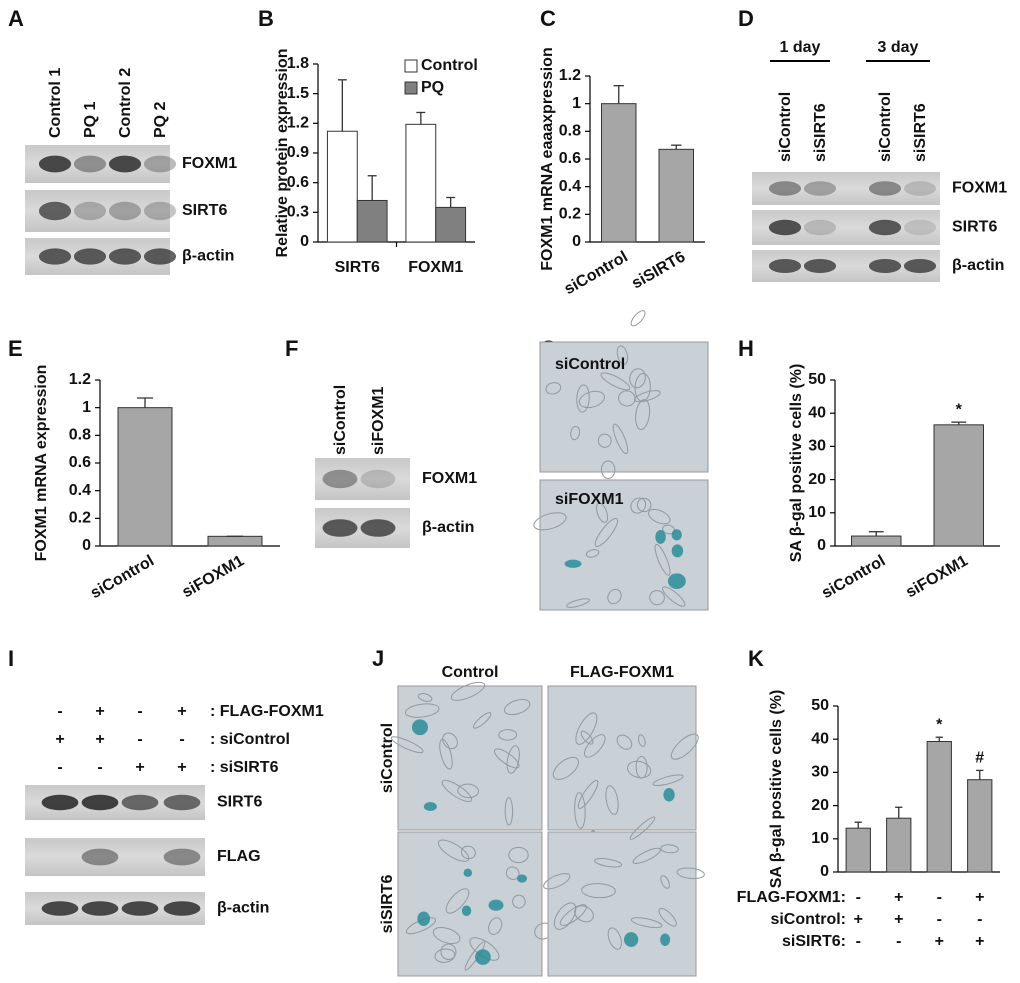  Describe the element at coordinates (55, 103) in the screenshot. I see `lane-label: Control 1` at that location.